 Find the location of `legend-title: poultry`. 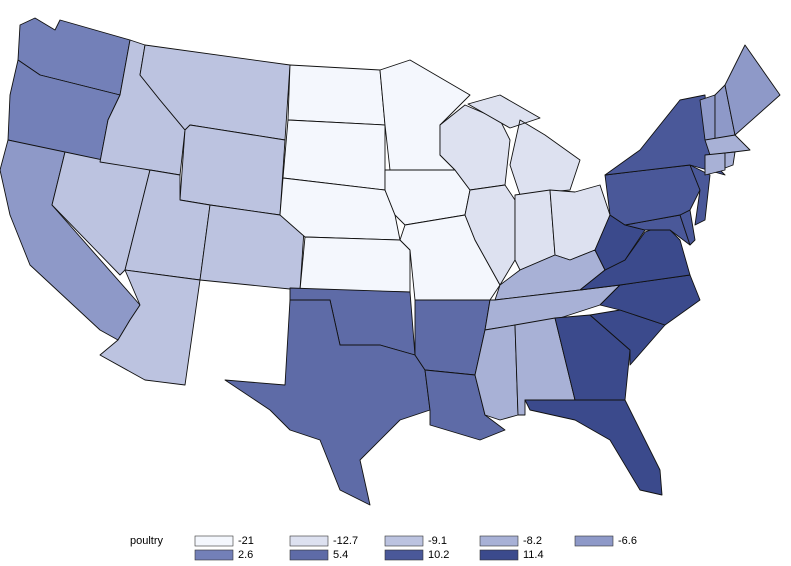

legend-title: poultry is located at coordinates (147, 541).